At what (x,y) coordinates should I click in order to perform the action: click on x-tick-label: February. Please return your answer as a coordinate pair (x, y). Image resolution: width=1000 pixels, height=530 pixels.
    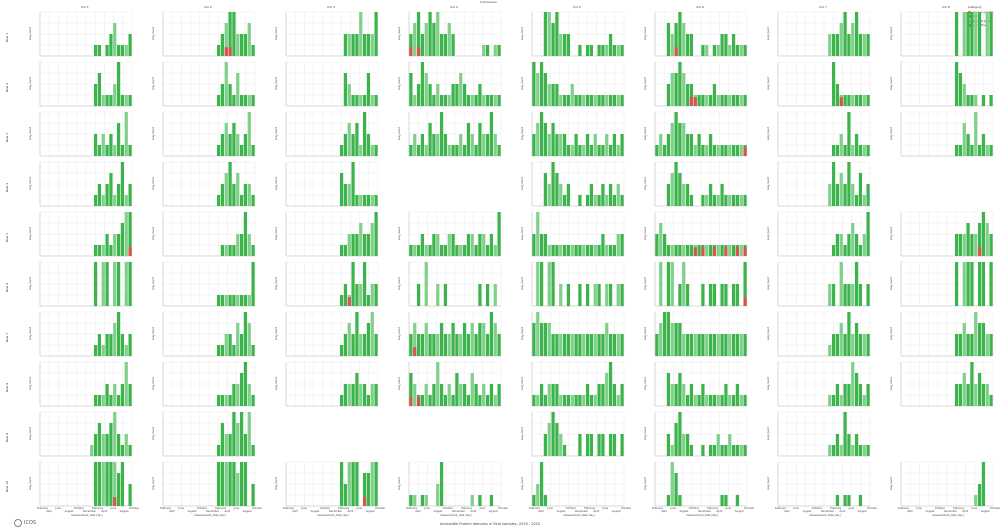
    Looking at the image, I should click on (412, 508).